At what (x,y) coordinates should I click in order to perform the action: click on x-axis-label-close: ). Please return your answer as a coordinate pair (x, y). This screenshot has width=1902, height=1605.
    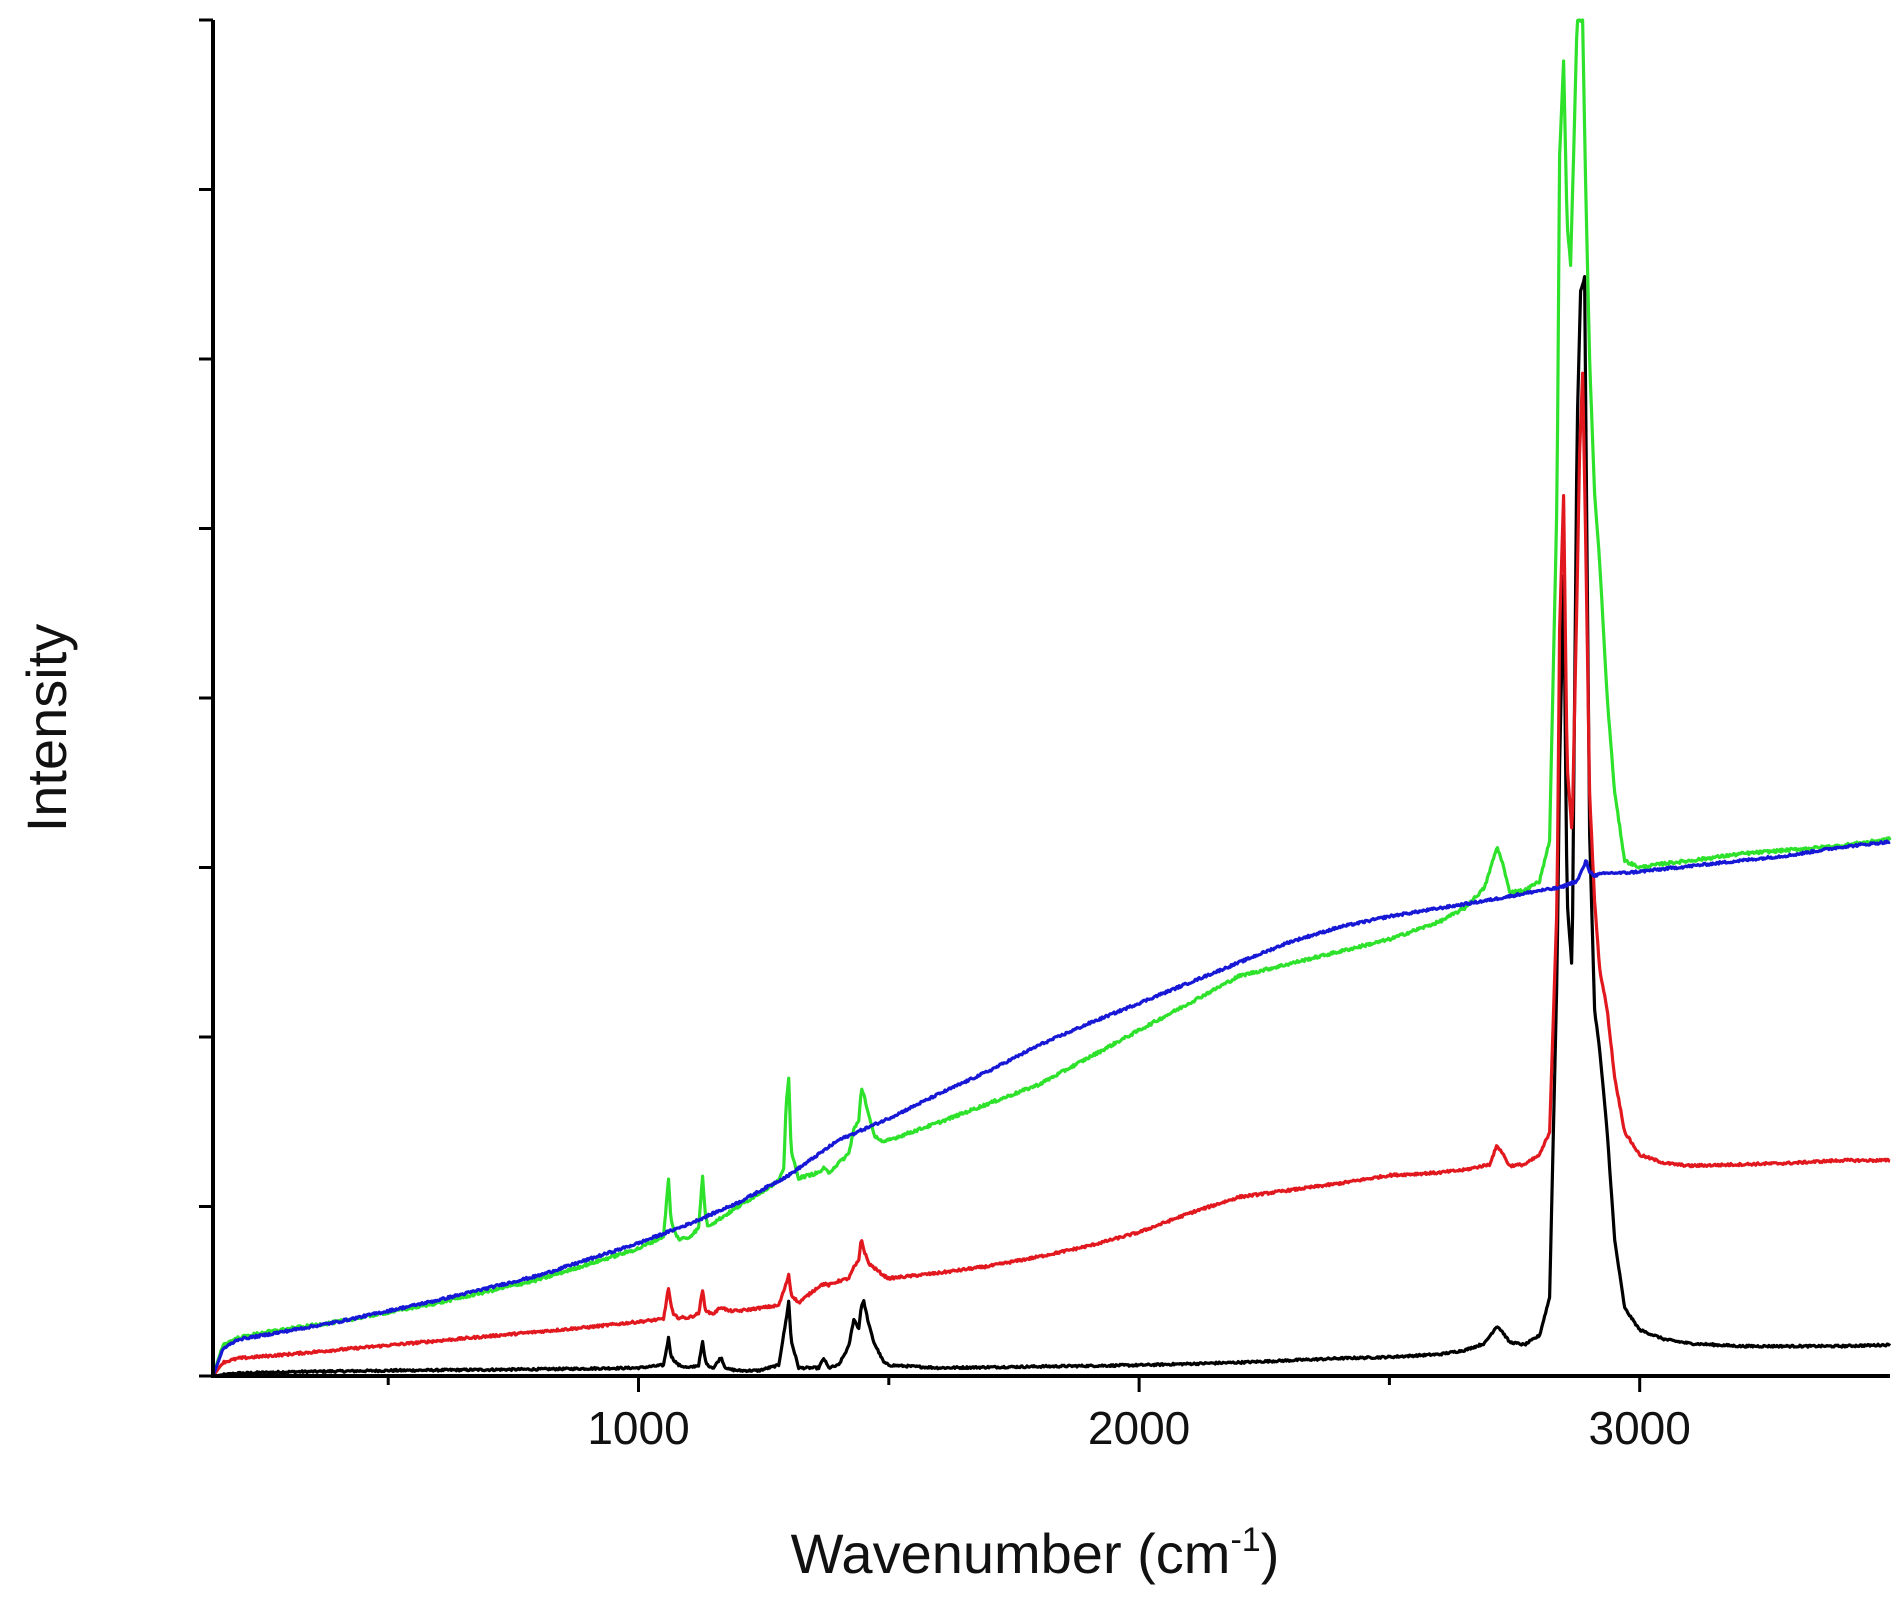
    Looking at the image, I should click on (1270, 1553).